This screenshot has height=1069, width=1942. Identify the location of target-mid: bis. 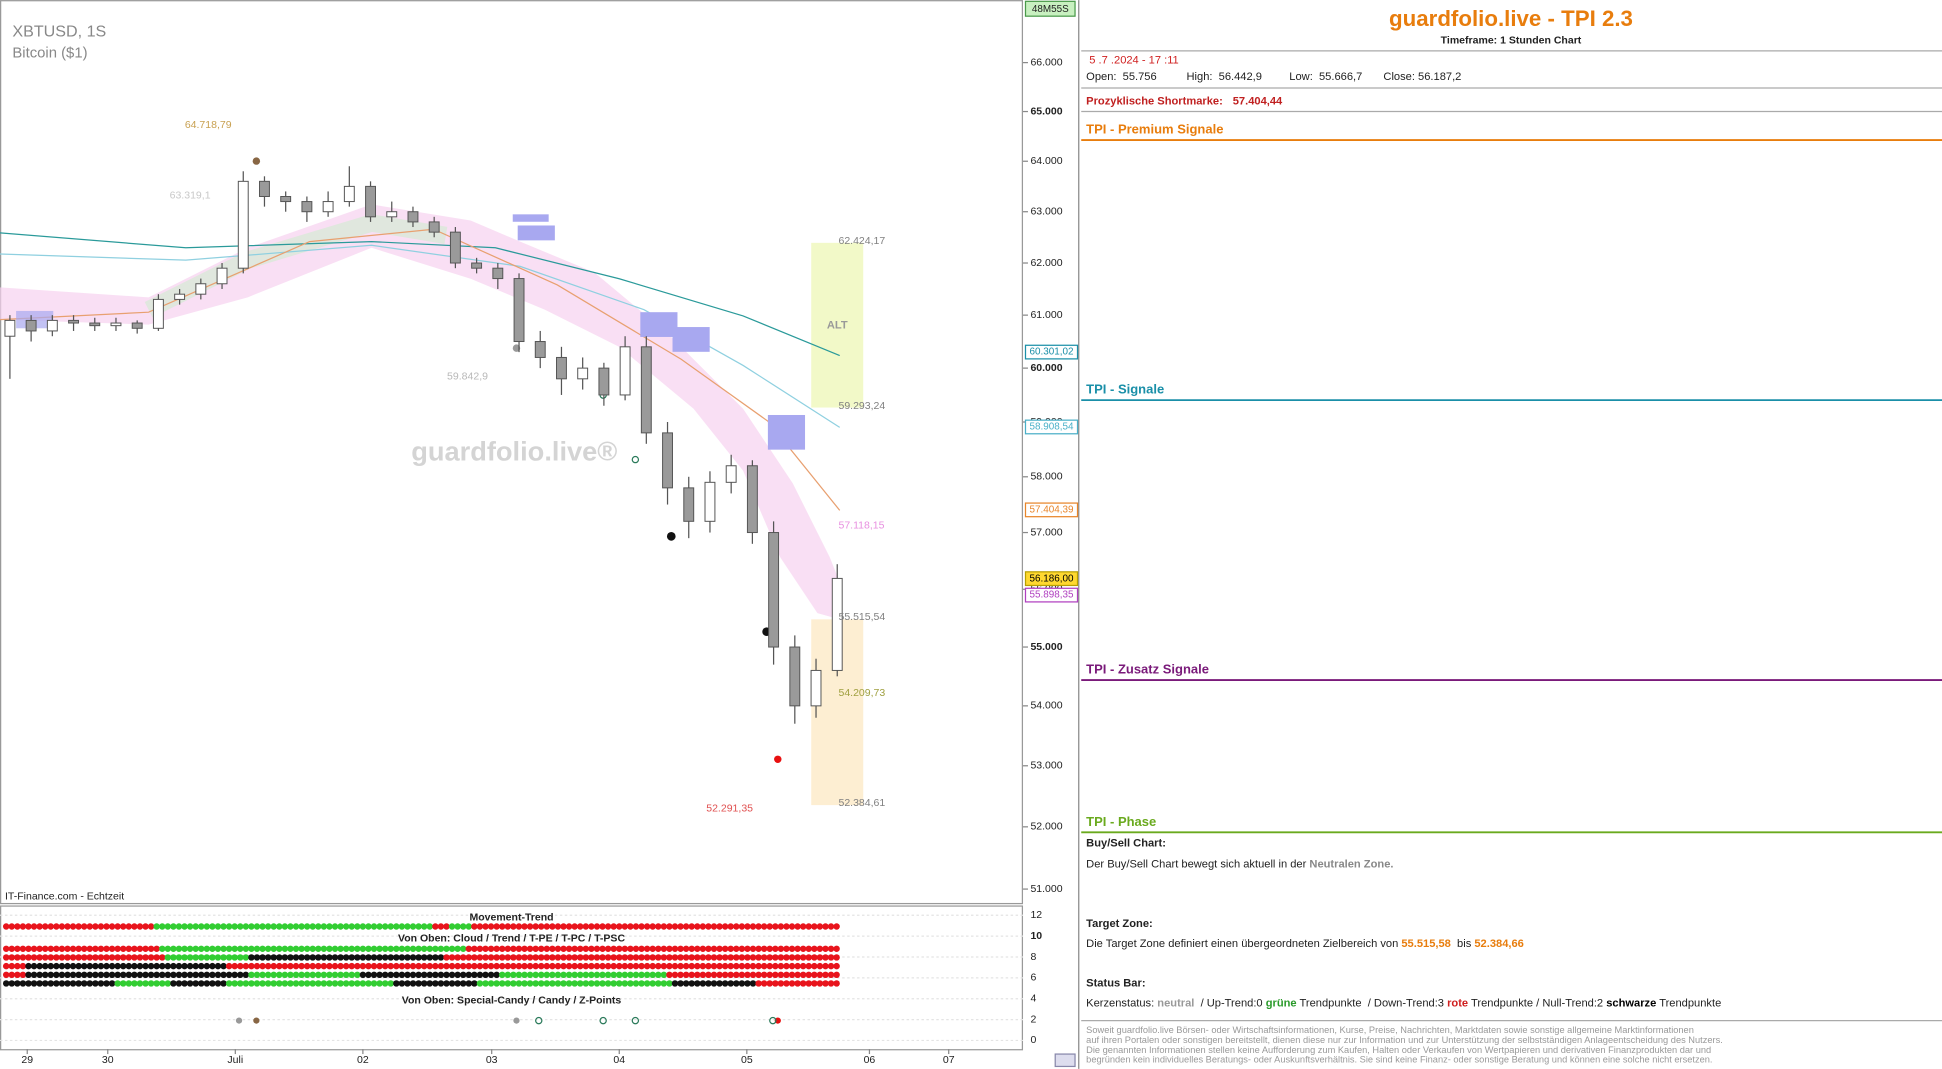
(1463, 944).